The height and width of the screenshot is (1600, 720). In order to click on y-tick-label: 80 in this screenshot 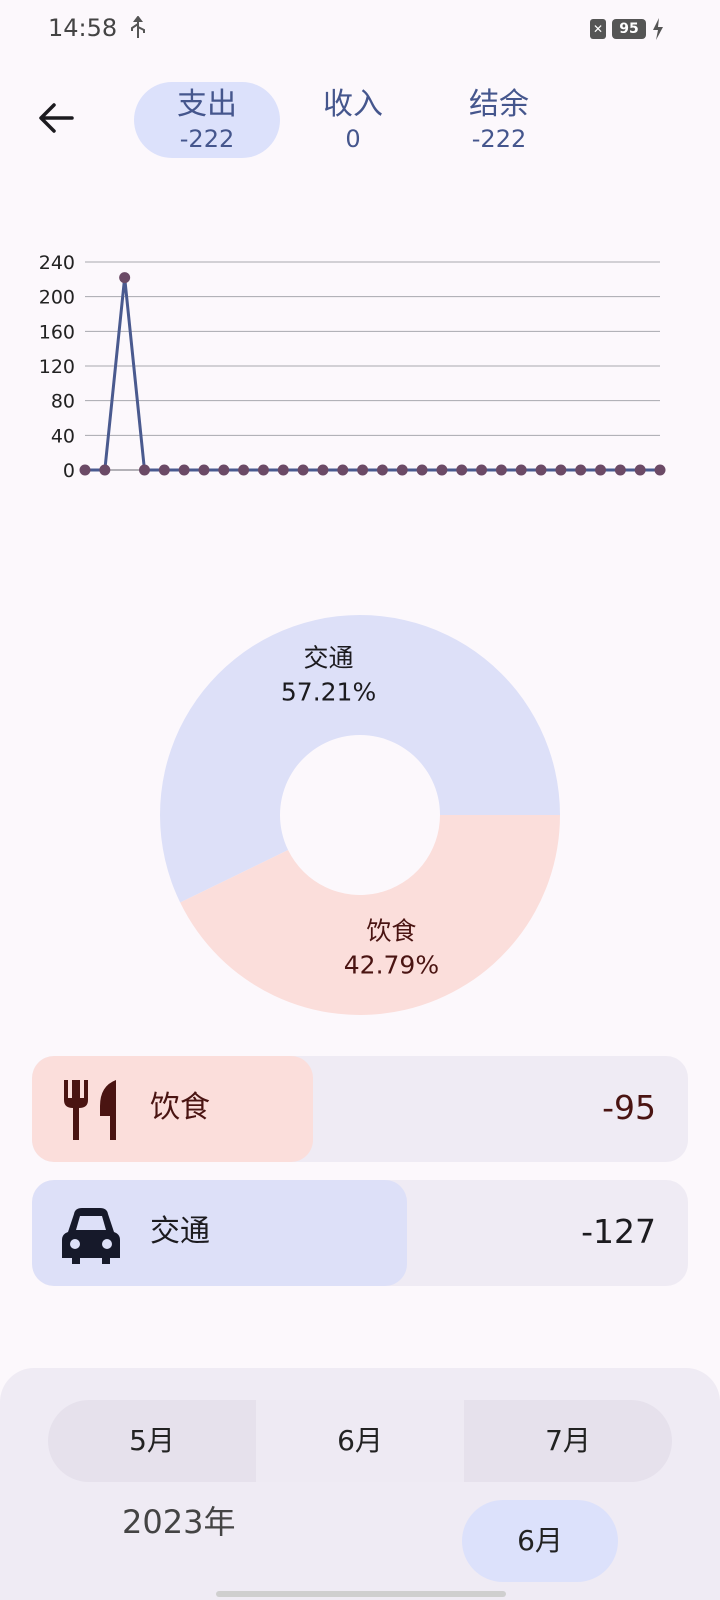, I will do `click(63, 402)`.